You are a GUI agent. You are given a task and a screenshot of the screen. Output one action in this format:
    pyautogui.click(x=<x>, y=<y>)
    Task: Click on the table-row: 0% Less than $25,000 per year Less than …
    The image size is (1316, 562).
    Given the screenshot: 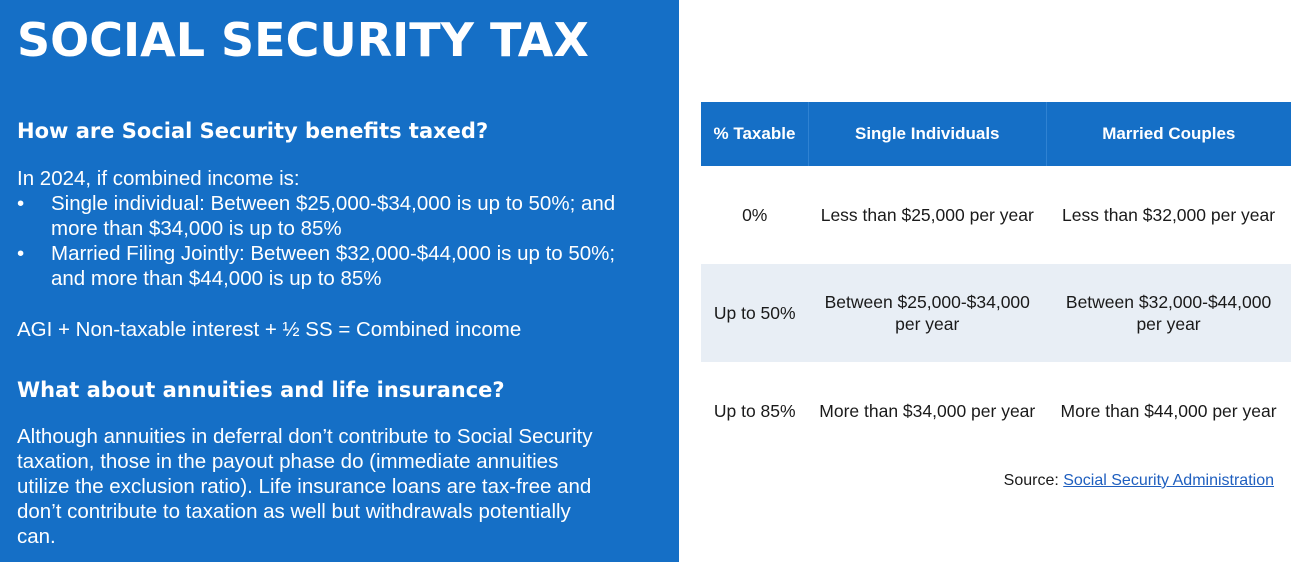 What is the action you would take?
    pyautogui.click(x=996, y=215)
    